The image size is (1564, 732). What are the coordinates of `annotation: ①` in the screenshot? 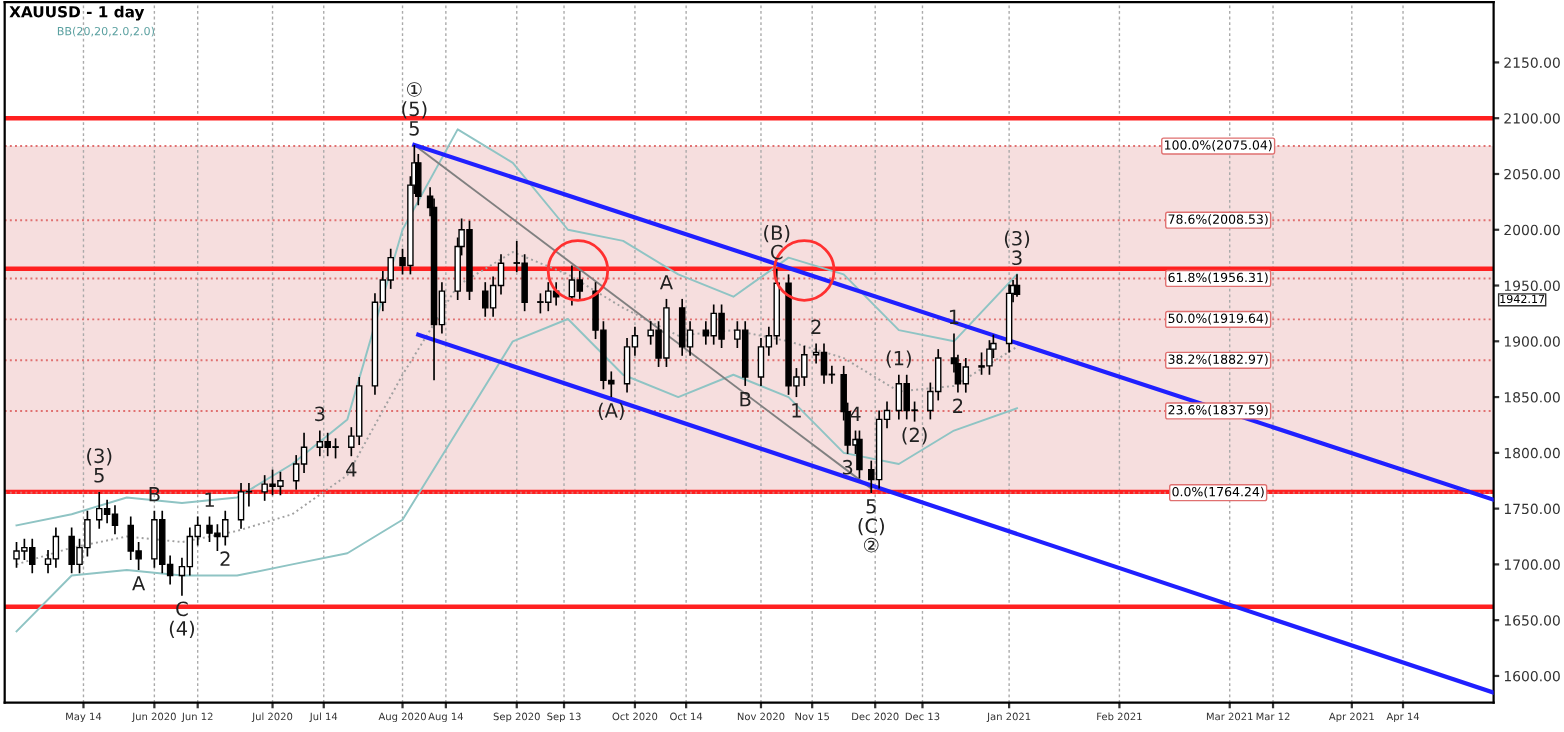 It's located at (414, 89).